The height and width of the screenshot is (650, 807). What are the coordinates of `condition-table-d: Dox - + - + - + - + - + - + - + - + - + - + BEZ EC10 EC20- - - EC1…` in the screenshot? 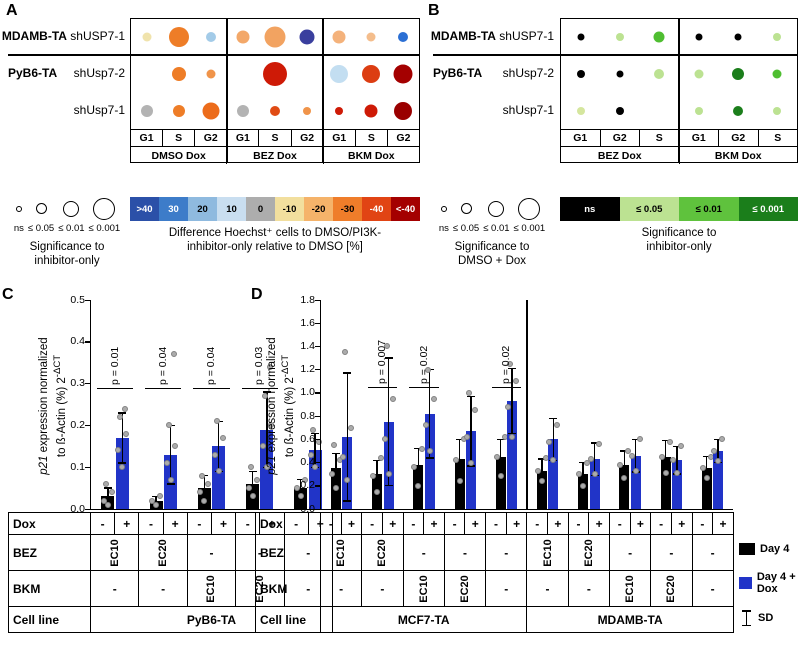 It's located at (494, 572).